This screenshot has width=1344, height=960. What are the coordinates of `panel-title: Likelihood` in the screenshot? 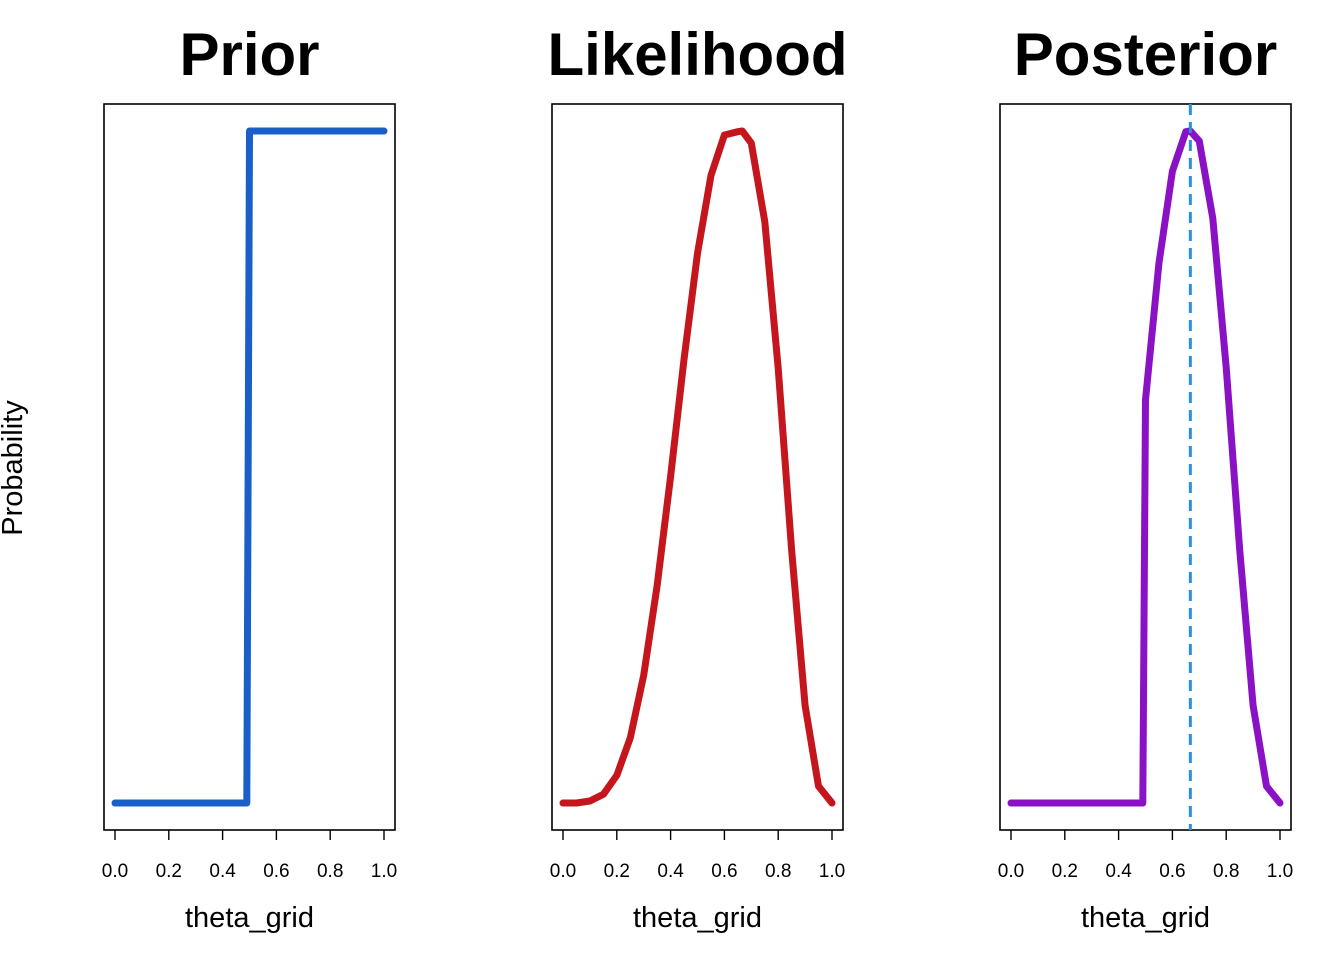 It's located at (698, 54).